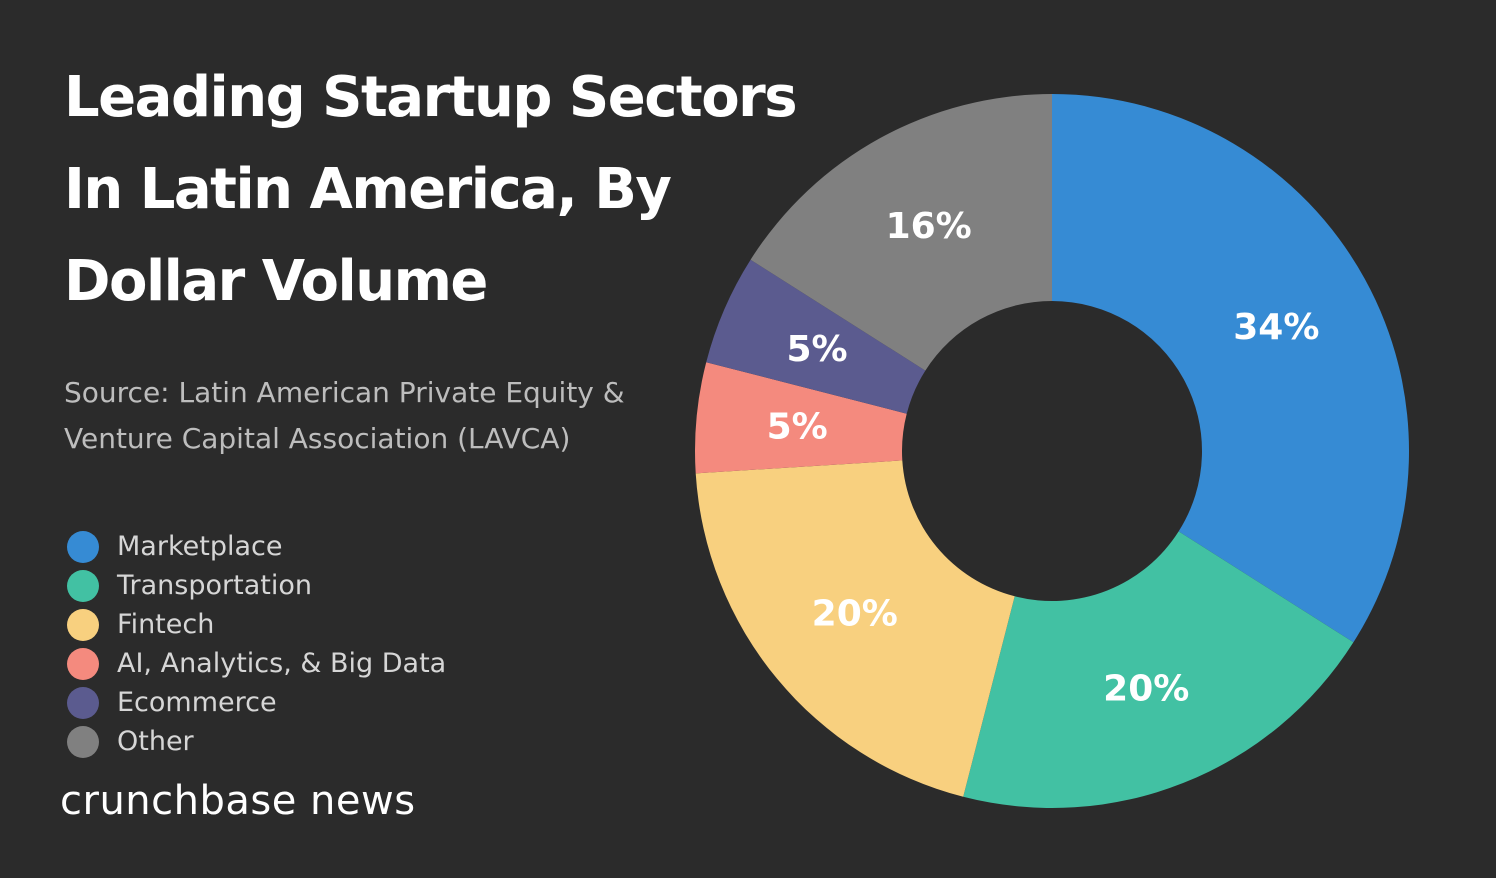 This screenshot has height=878, width=1496. What do you see at coordinates (797, 426) in the screenshot?
I see `slice-label-ai-analytics: 5%` at bounding box center [797, 426].